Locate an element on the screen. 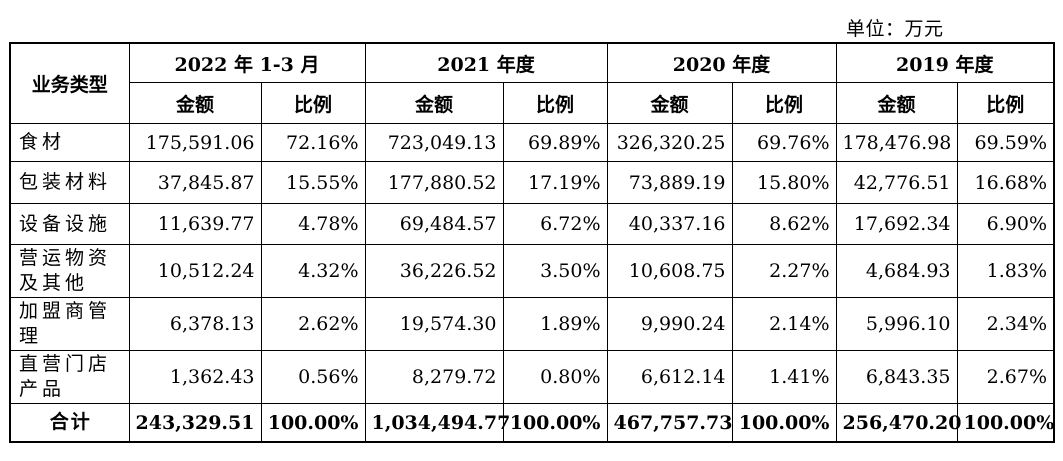 This screenshot has width=1063, height=461. category-cell: 包装材料 is located at coordinates (69, 182).